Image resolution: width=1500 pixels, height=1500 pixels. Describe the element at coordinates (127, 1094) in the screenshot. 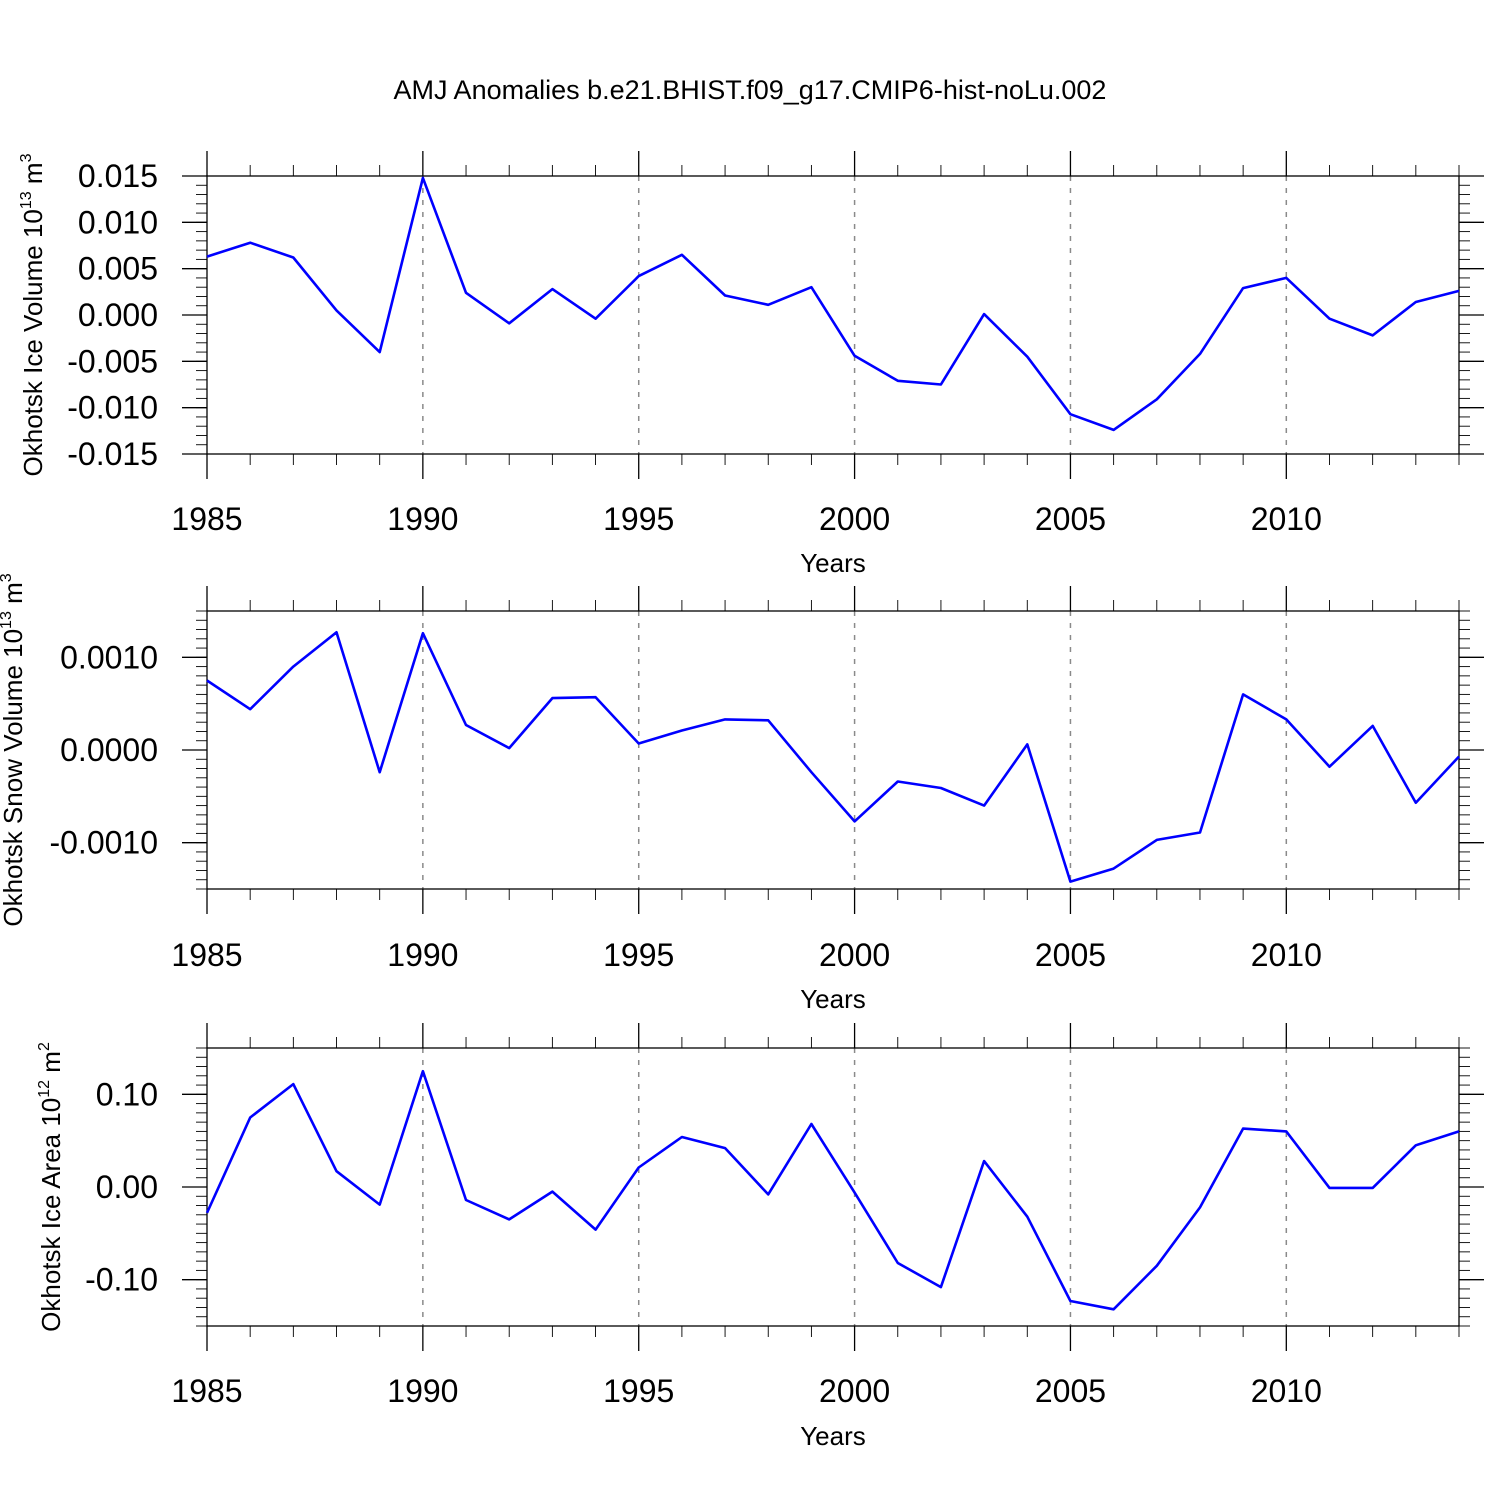

I see `y-tick-label: 0.10` at that location.